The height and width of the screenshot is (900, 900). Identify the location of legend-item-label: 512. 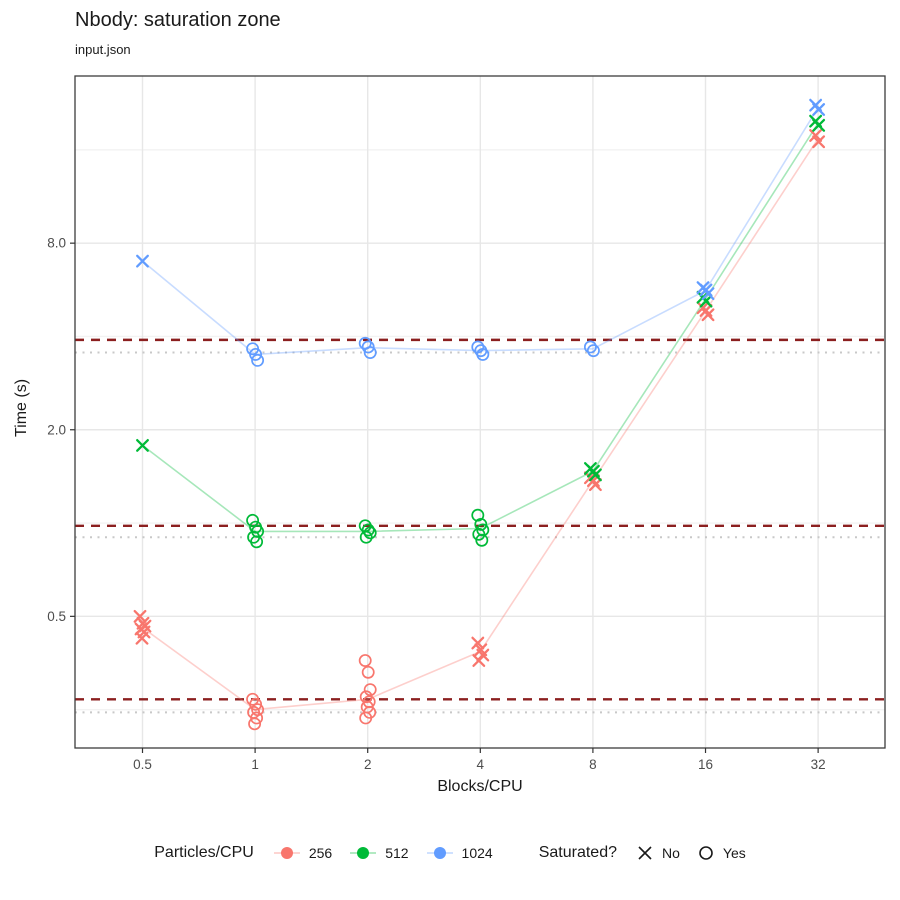
(397, 853).